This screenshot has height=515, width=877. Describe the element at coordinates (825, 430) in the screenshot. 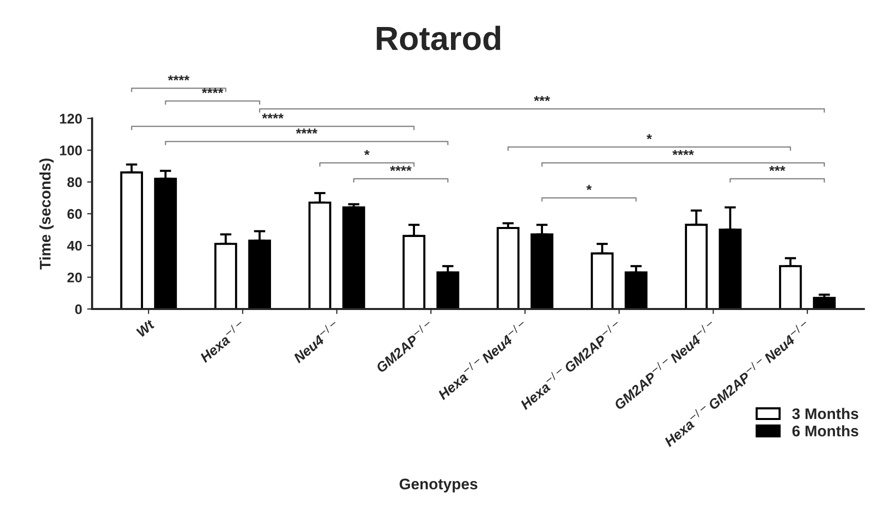

I see `legend-label: 6 Months` at that location.